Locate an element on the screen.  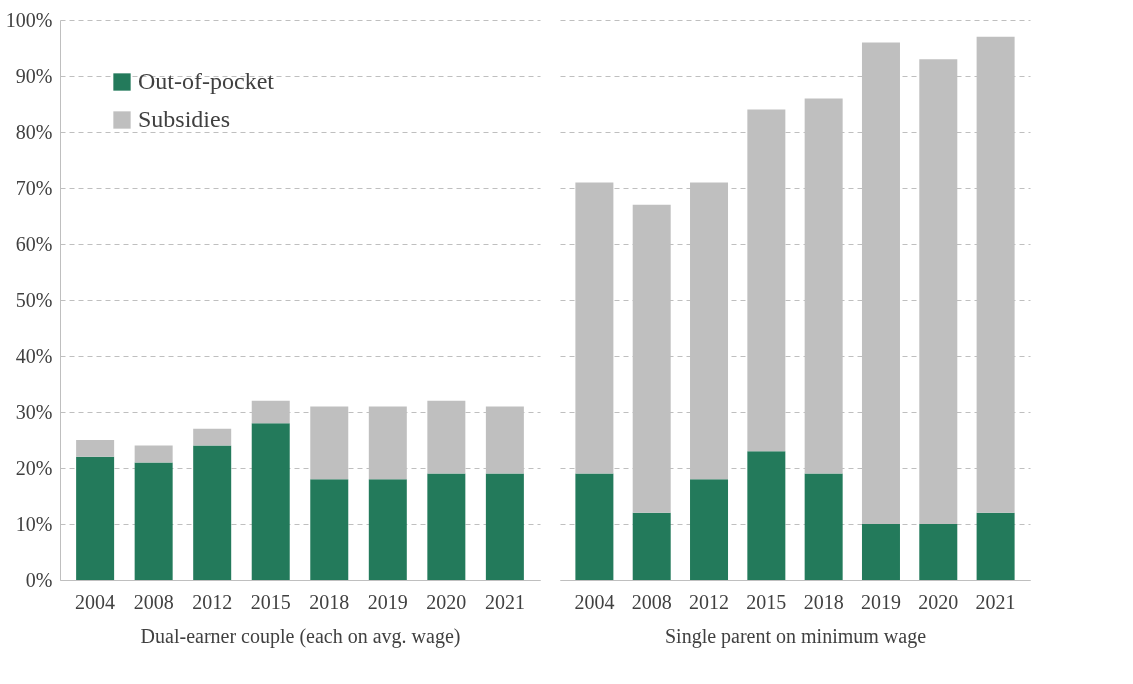
legend-label: Out-of-pocket is located at coordinates (206, 81).